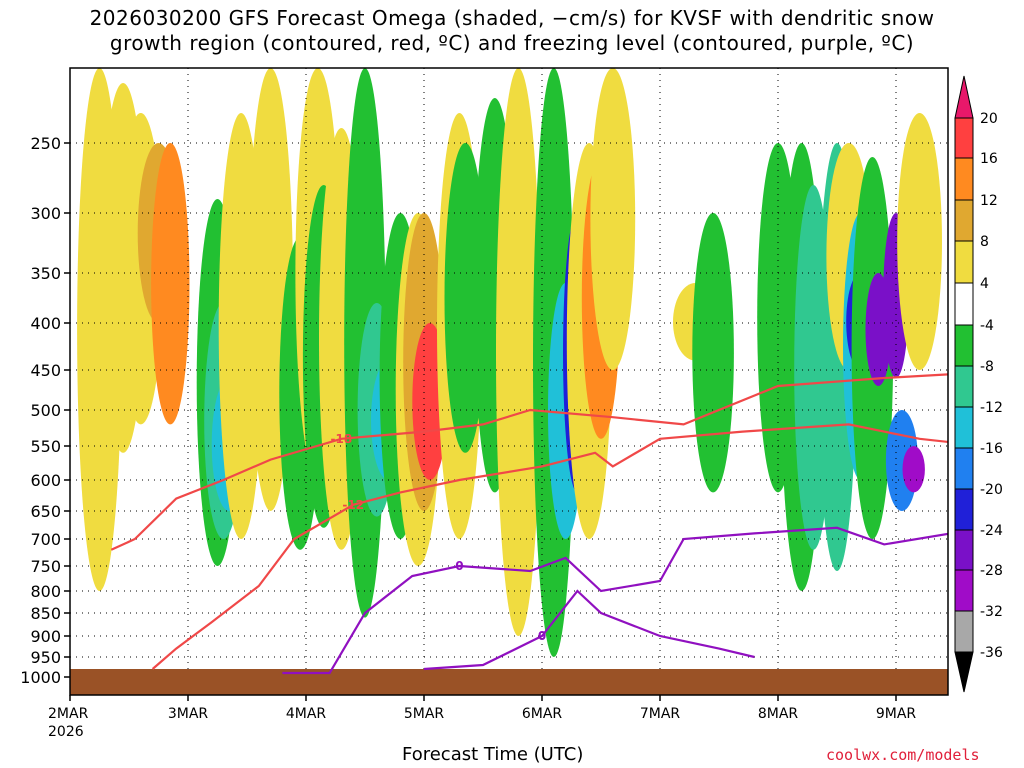  Describe the element at coordinates (984, 284) in the screenshot. I see `colorbar-label: 4` at that location.